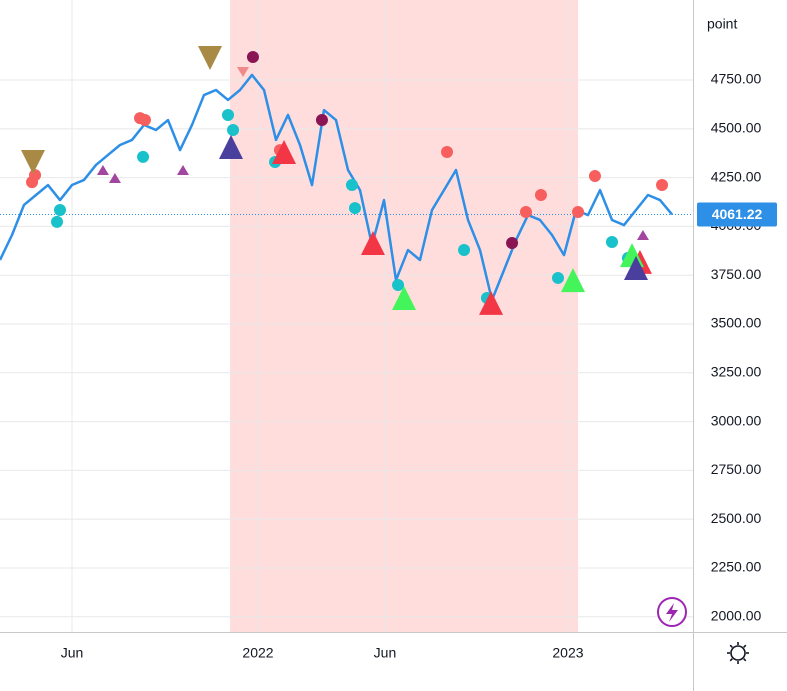  What do you see at coordinates (736, 420) in the screenshot?
I see `y-tick-label: 3000.00` at bounding box center [736, 420].